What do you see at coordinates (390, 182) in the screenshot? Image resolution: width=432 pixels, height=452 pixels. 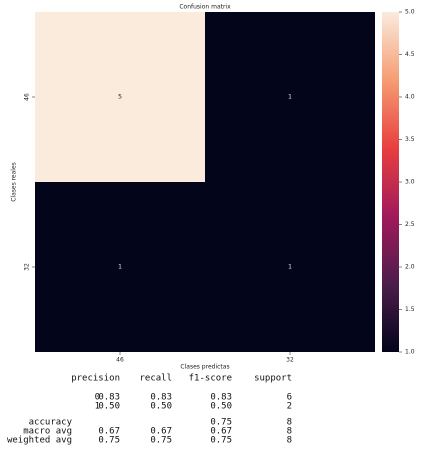 I see `colorbar` at bounding box center [390, 182].